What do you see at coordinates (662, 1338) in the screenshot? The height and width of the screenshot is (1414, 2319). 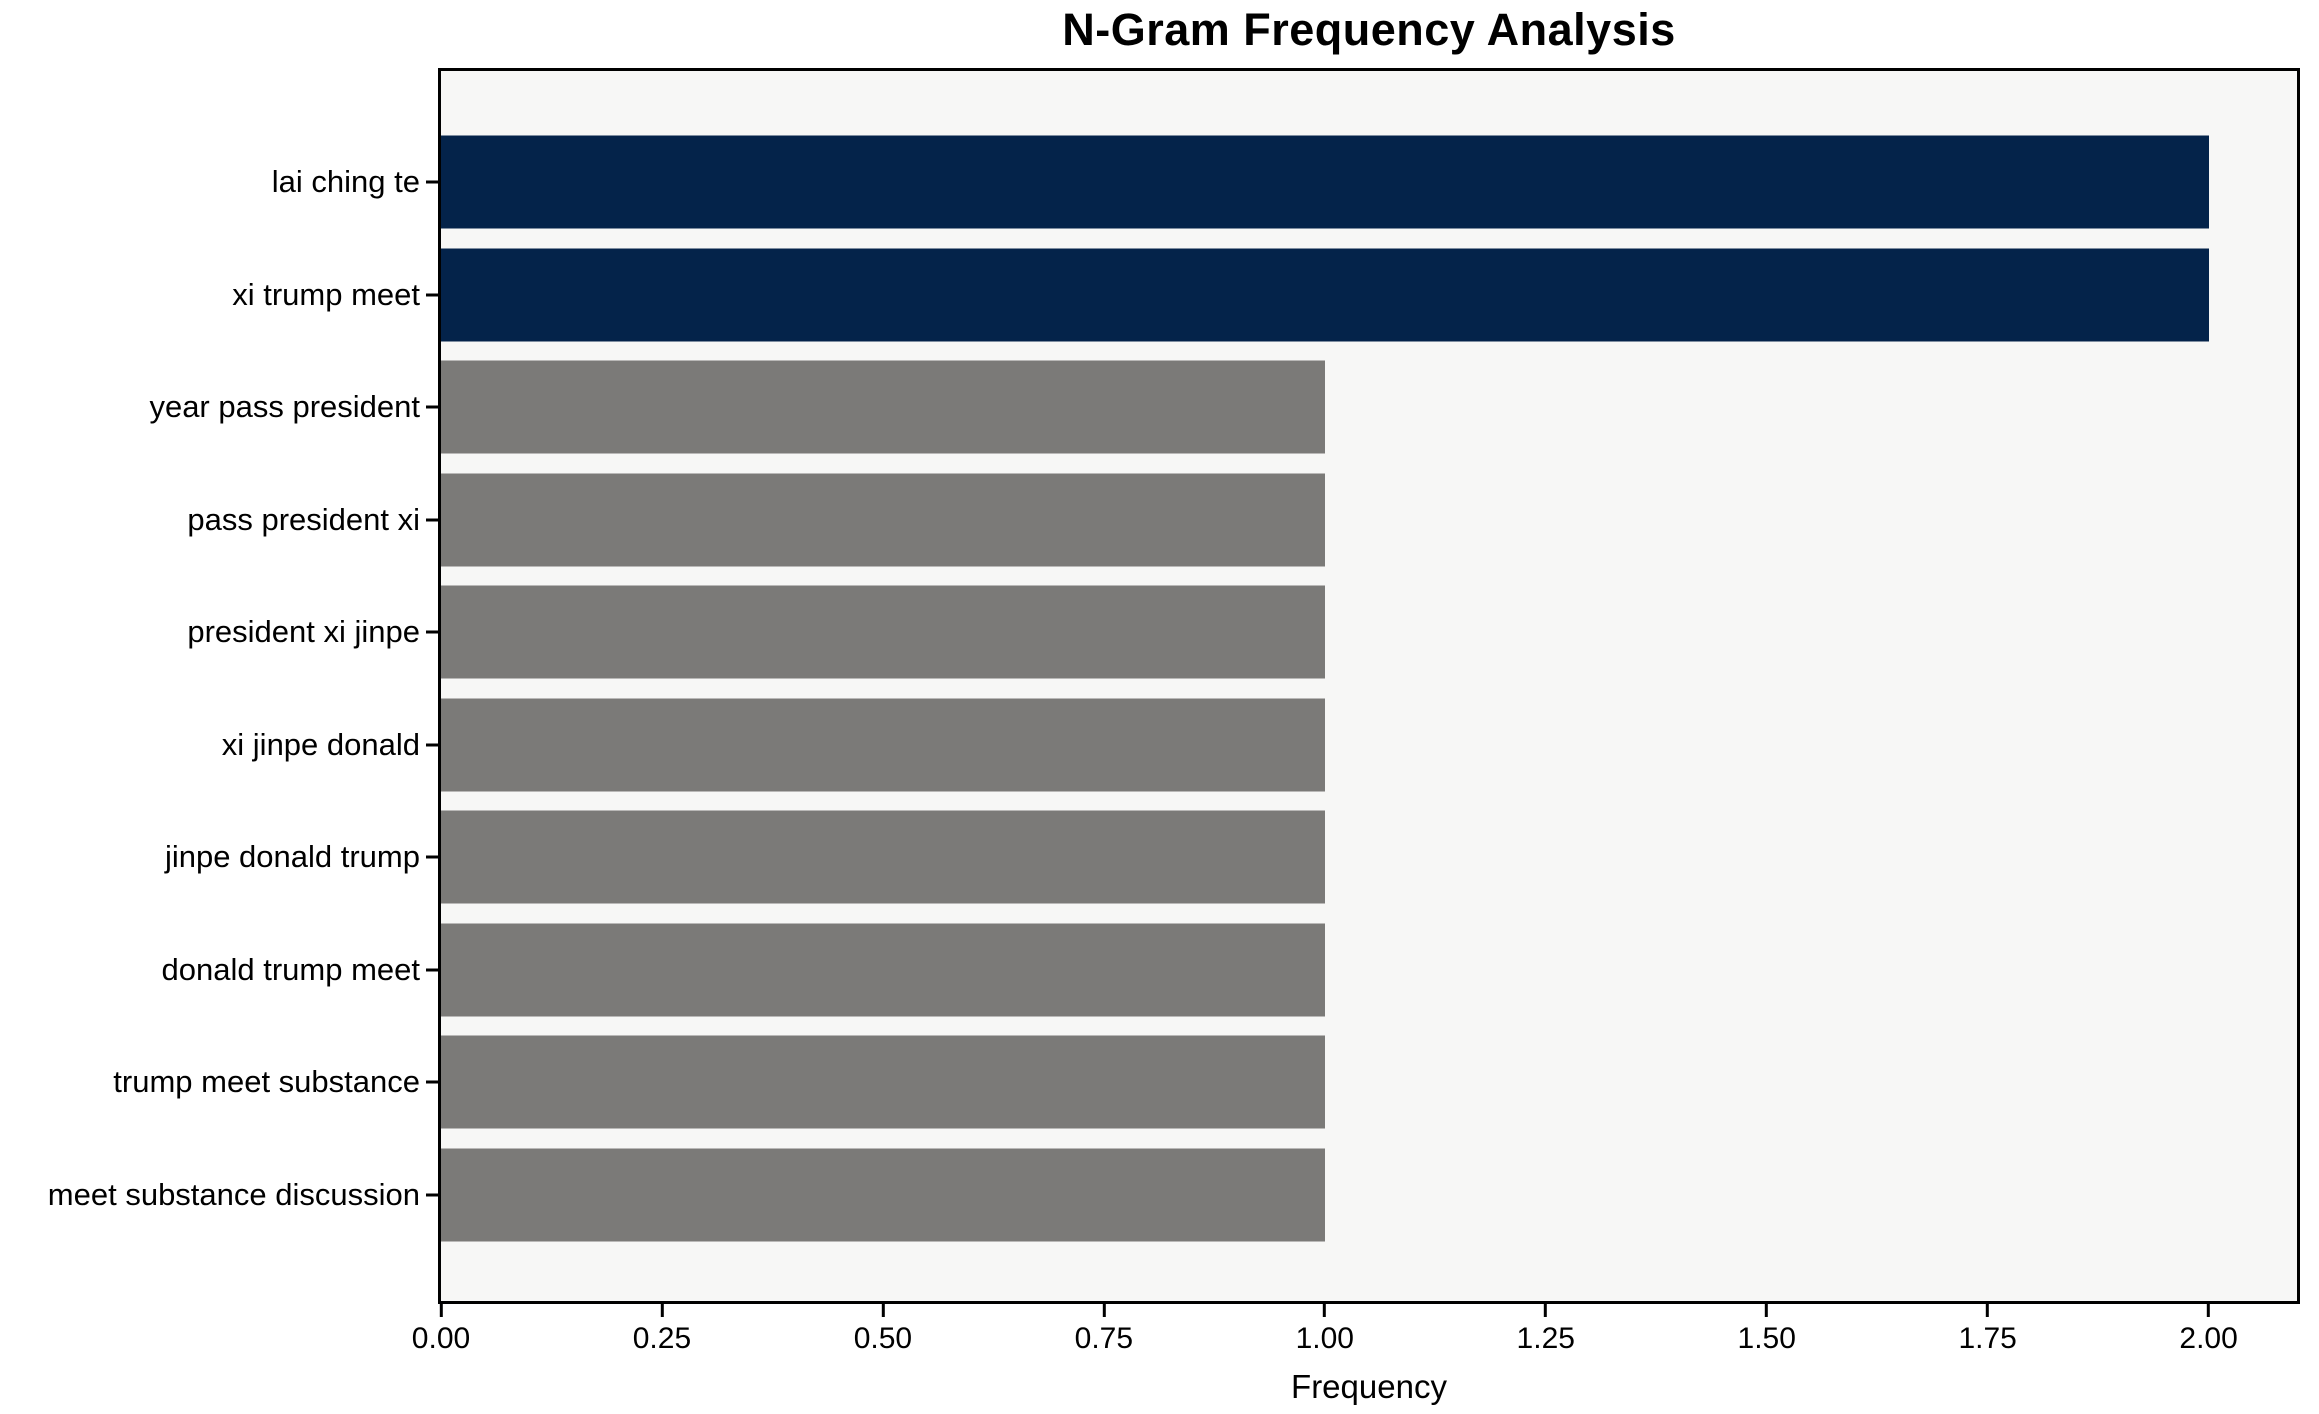 I see `x-tick-label: 0.25` at bounding box center [662, 1338].